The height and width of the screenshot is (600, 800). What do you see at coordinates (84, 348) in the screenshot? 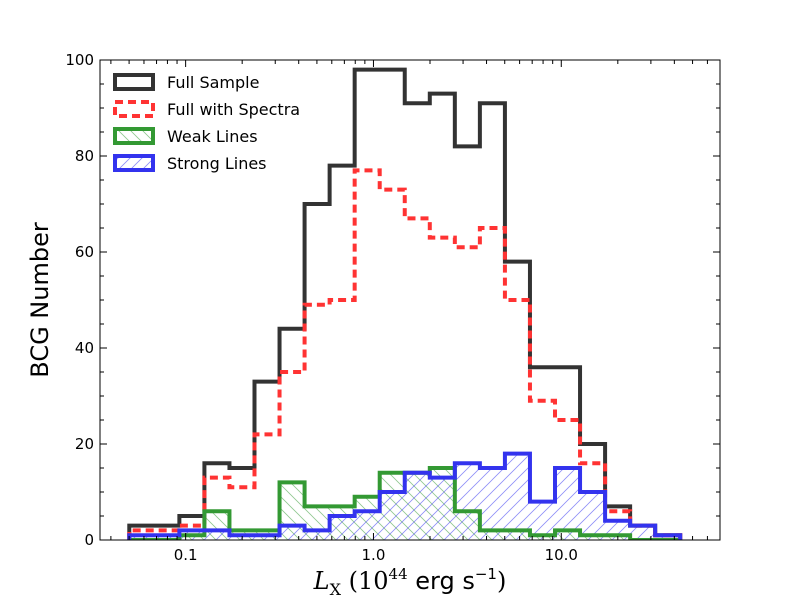
I see `y-tick-label: 40` at bounding box center [84, 348].